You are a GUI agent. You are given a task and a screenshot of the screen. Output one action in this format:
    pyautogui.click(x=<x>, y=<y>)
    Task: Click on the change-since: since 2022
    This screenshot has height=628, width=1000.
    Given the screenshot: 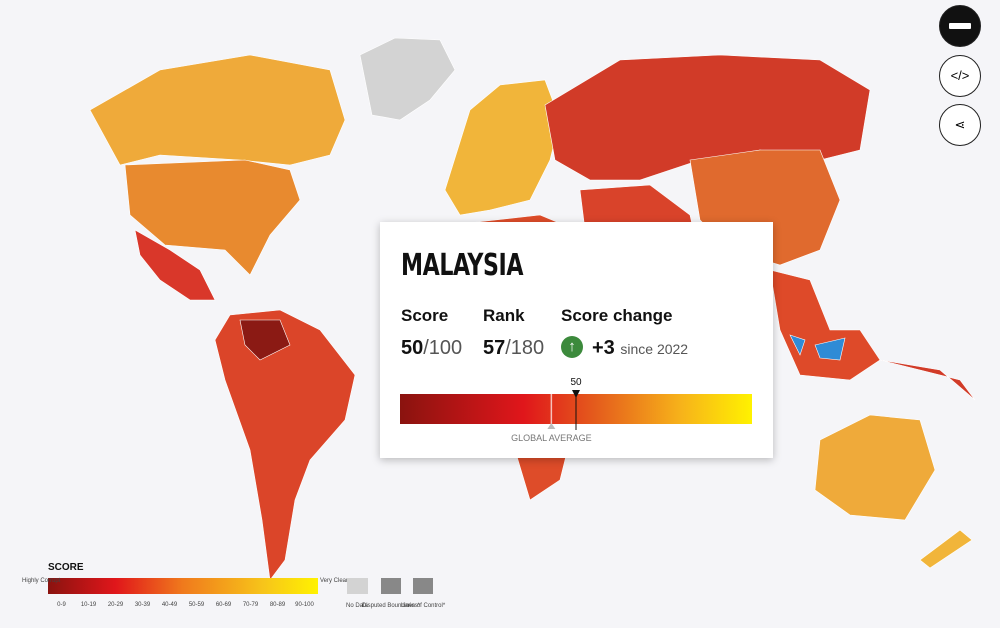 What is the action you would take?
    pyautogui.click(x=654, y=349)
    